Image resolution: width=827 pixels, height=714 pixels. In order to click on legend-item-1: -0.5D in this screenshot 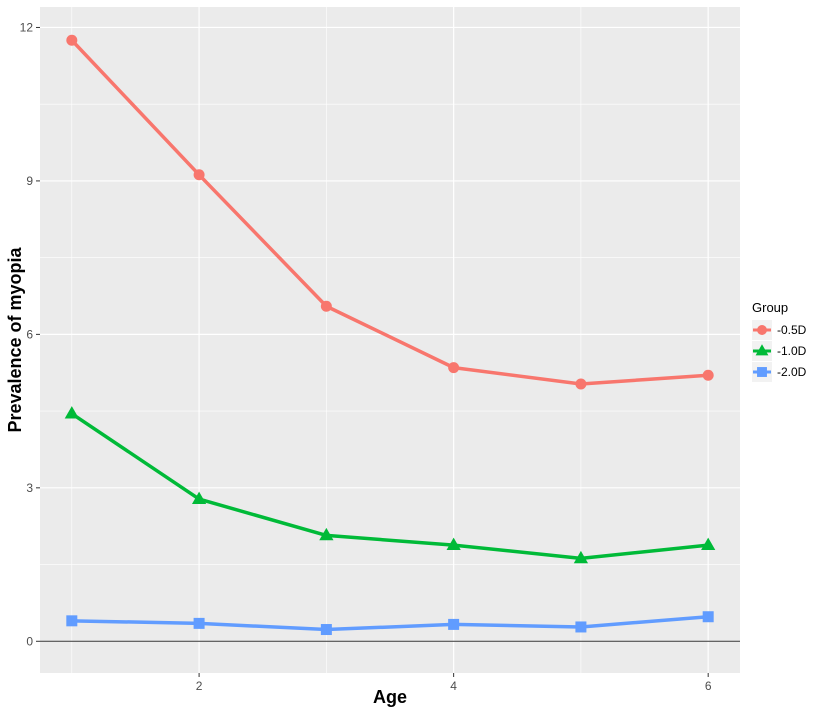, I will do `click(779, 330)`.